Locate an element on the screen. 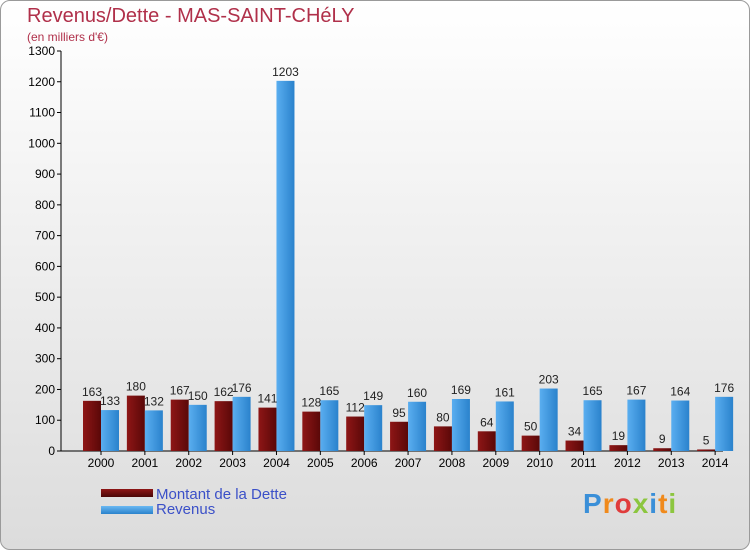  x-tick-label: 2010 is located at coordinates (539, 463).